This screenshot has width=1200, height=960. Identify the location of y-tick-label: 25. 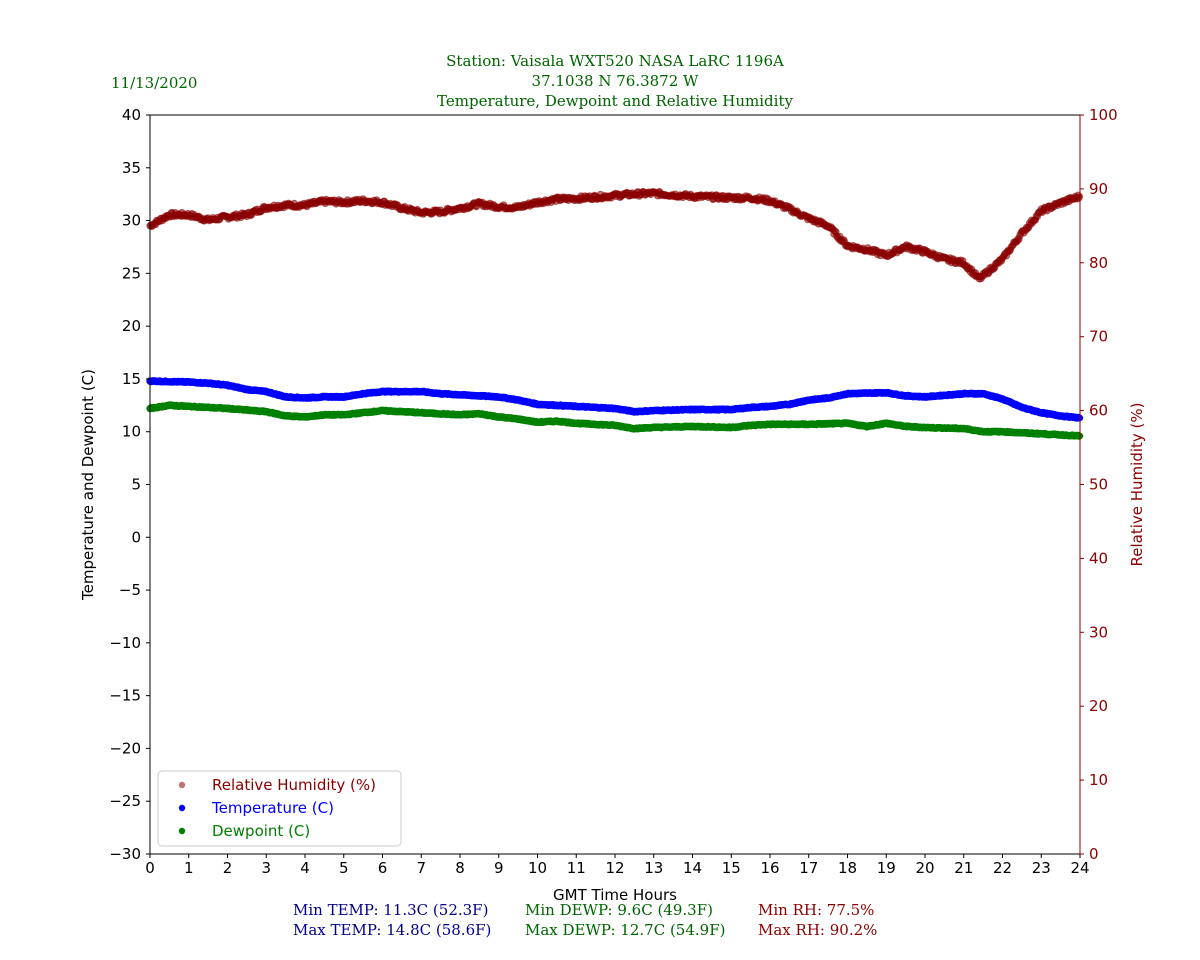
(131, 273).